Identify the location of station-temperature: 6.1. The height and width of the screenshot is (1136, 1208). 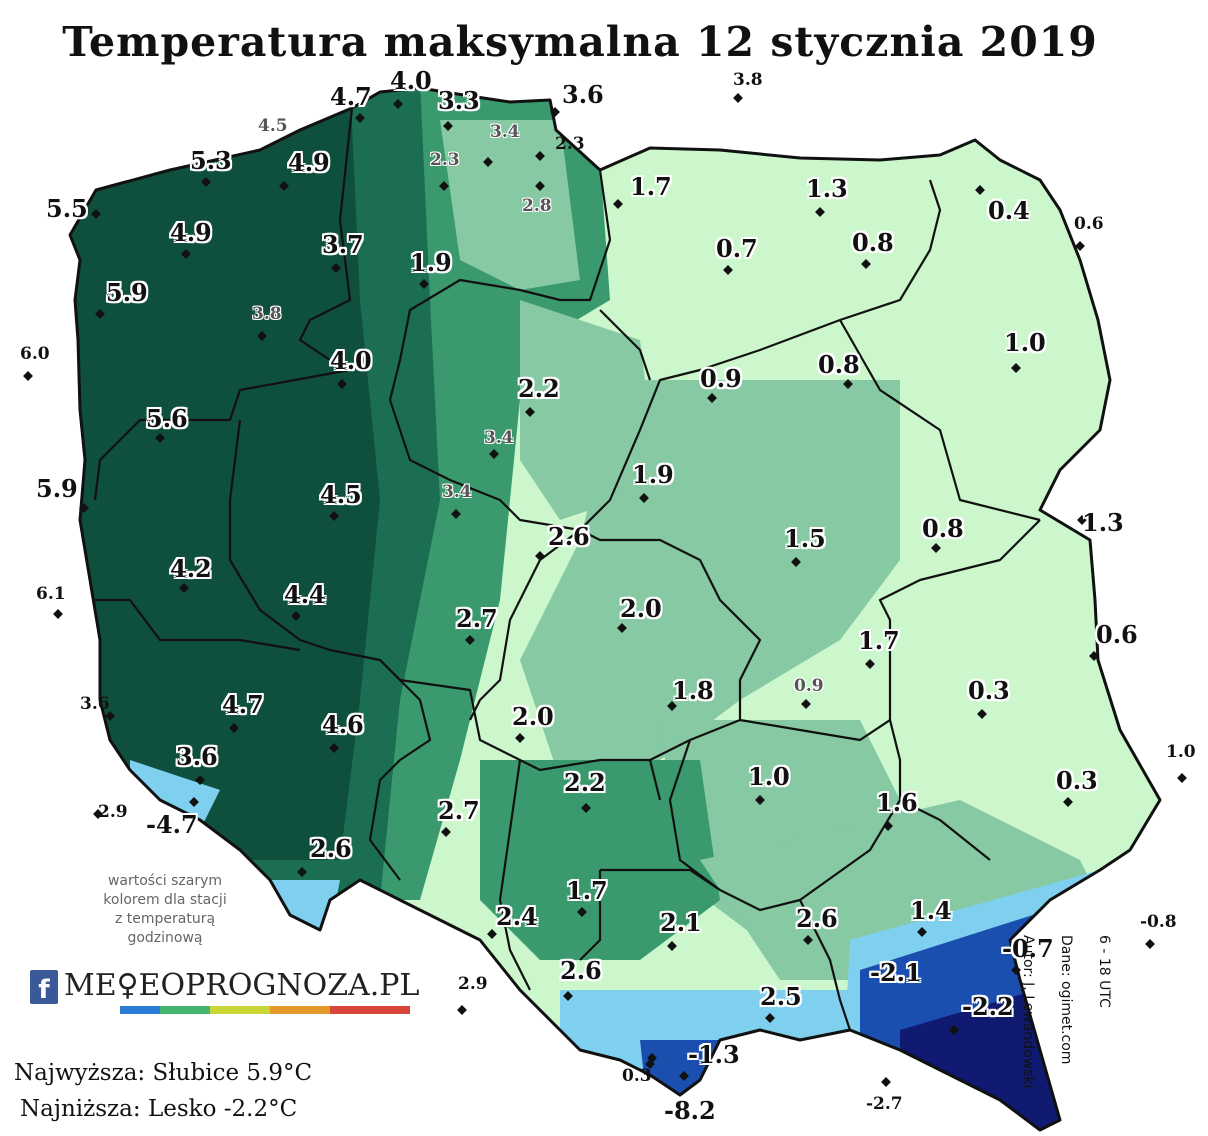
(51, 594).